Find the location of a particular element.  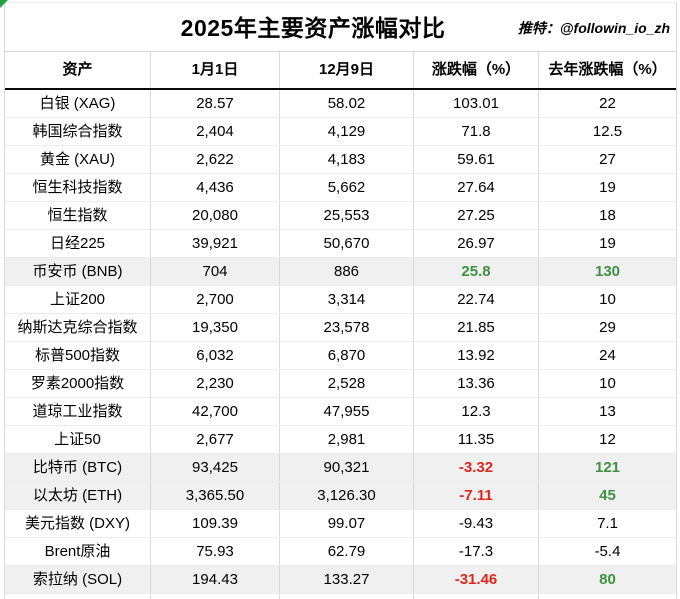

last-year-value-cell: 18 is located at coordinates (607, 215).